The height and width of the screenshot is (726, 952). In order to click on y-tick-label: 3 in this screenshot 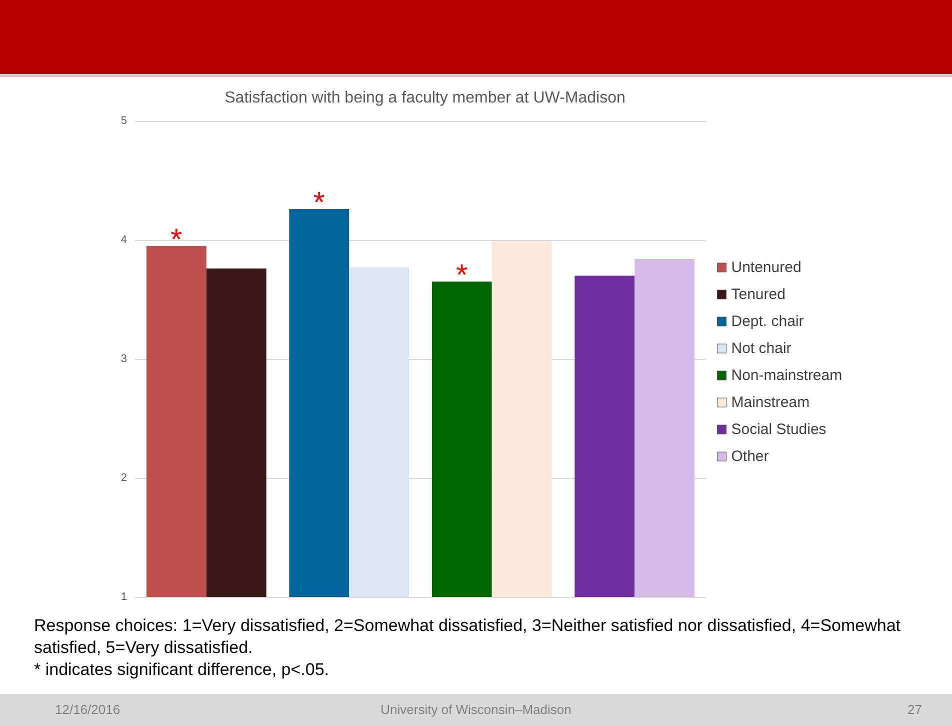, I will do `click(123, 359)`.